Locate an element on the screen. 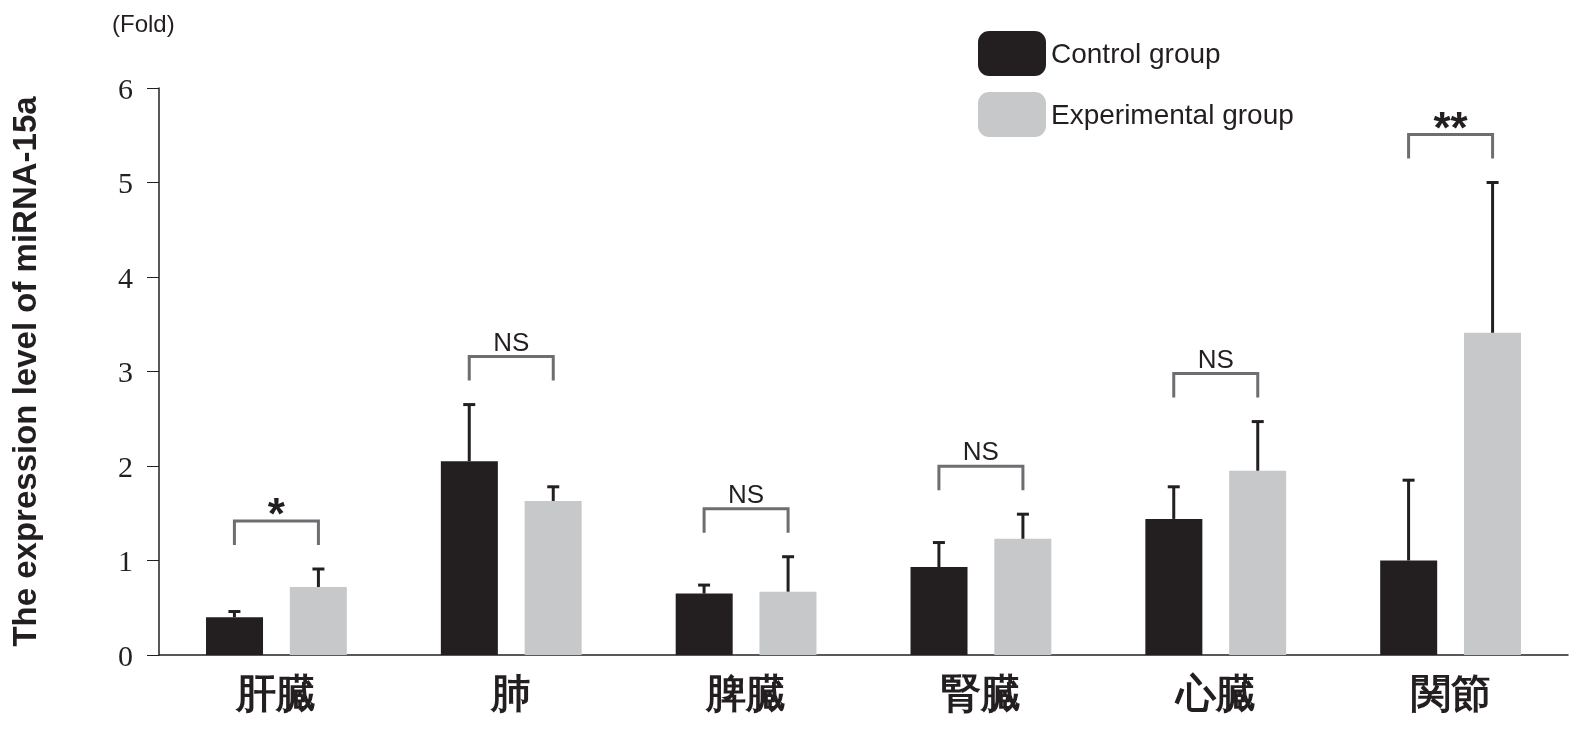  x-tick-label: 関節 is located at coordinates (1450, 693).